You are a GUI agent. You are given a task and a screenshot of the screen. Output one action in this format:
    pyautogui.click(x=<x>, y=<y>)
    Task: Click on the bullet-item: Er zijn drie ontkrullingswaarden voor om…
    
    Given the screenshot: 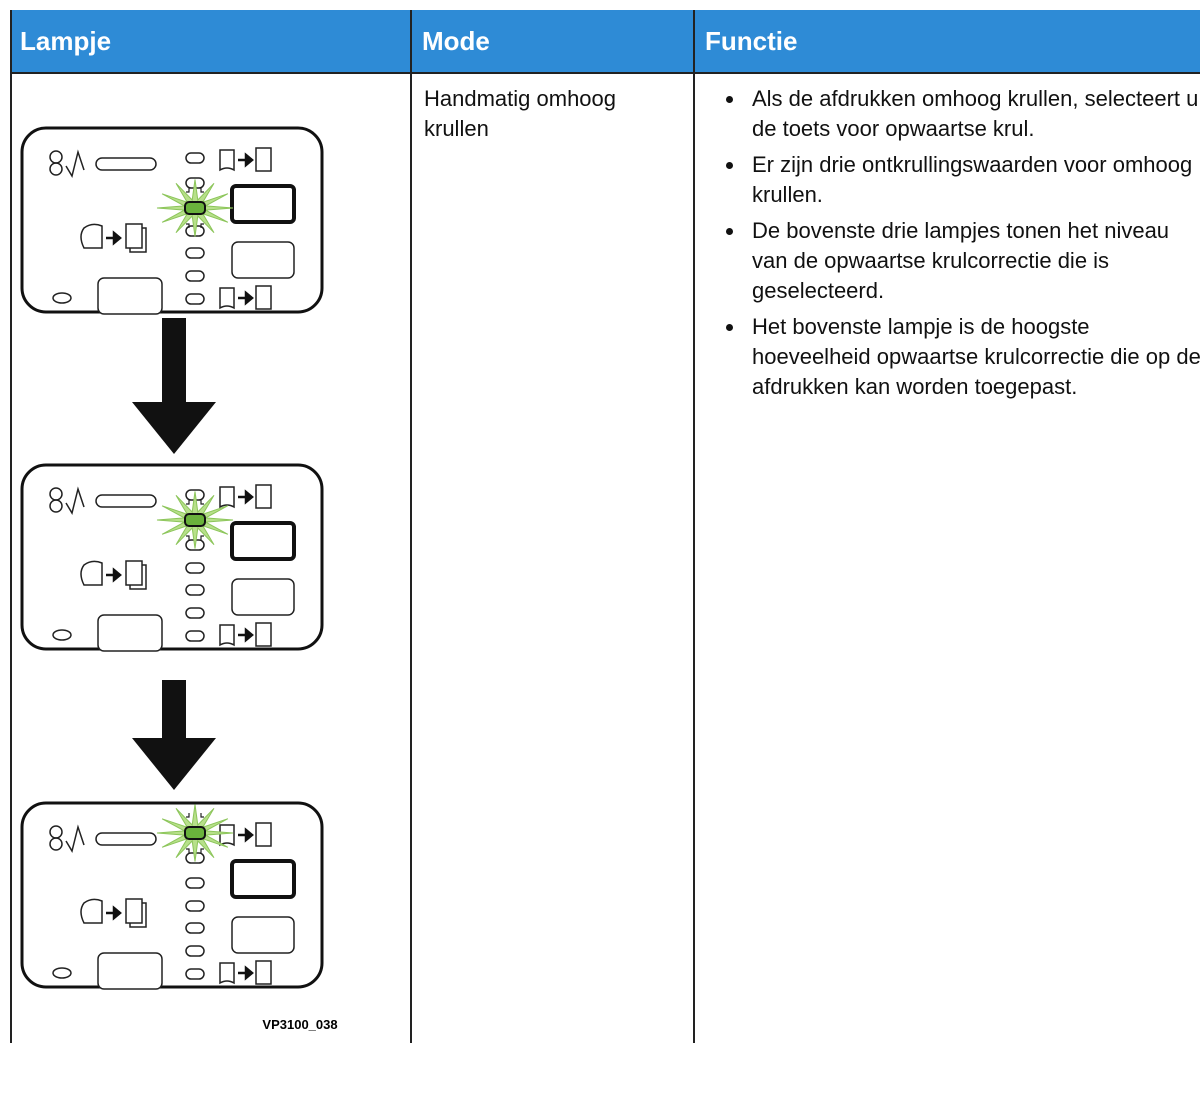 What is the action you would take?
    pyautogui.click(x=973, y=180)
    